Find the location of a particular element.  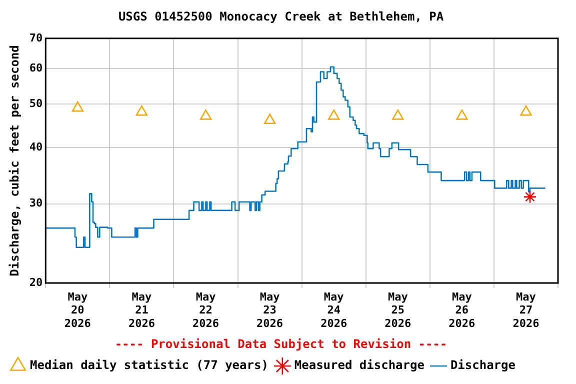

y-tick-label: 40 is located at coordinates (36, 147).